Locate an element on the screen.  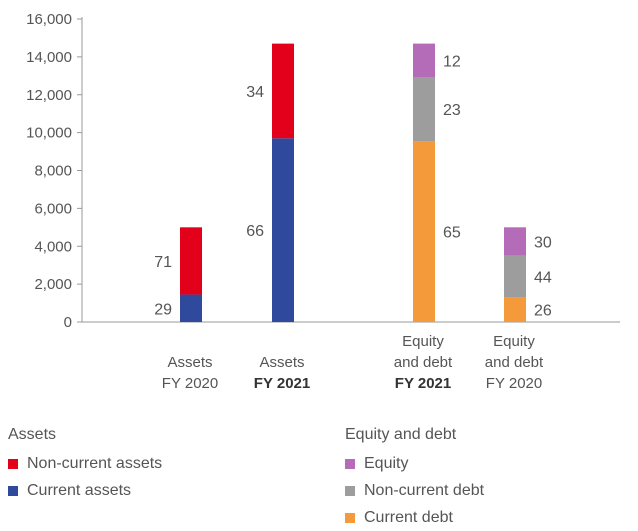
legend-equity-debt-title: Equity and debt is located at coordinates (401, 434).